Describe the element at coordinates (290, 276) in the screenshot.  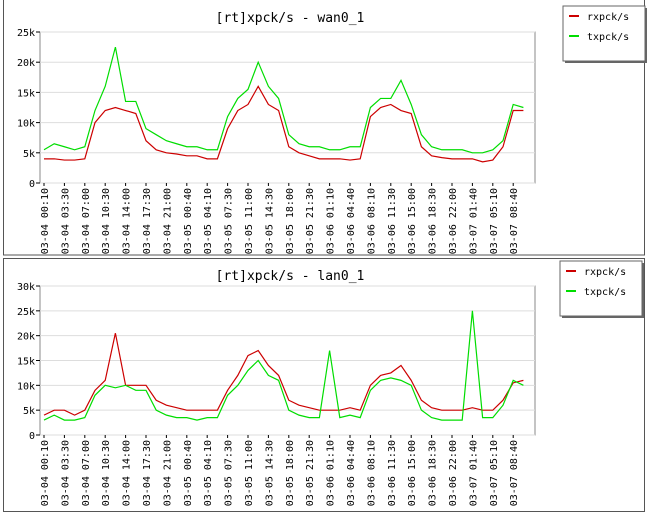
I see `chart-title: [rt]xpck/s - lan0_1` at that location.